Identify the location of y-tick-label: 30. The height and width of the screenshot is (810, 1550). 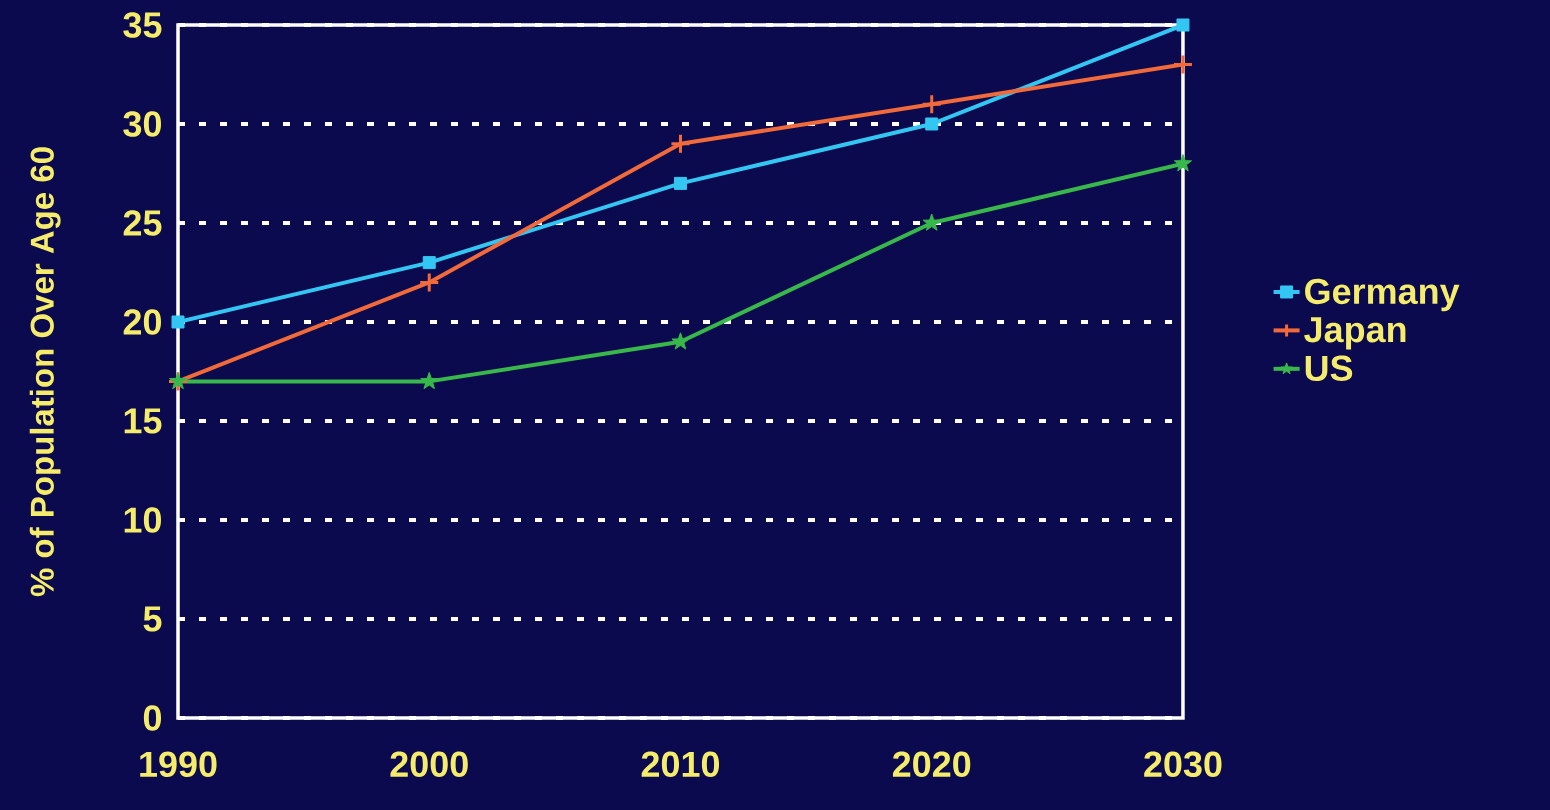
(142, 124).